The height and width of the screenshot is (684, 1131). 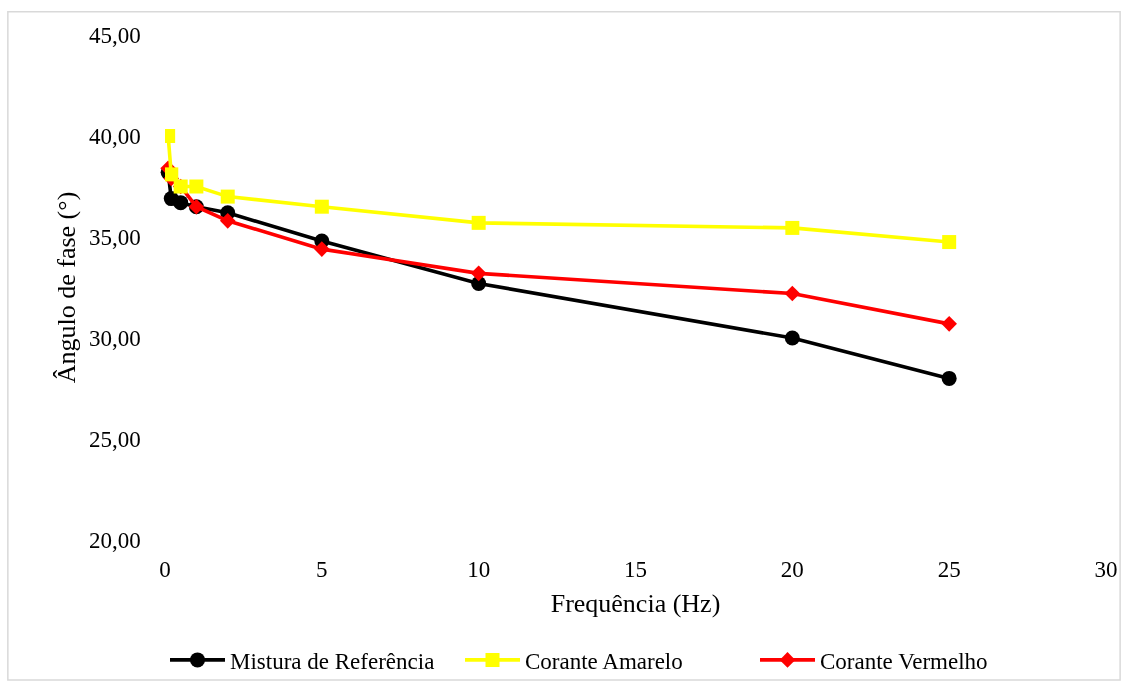 What do you see at coordinates (949, 570) in the screenshot?
I see `x-tick-label: 25` at bounding box center [949, 570].